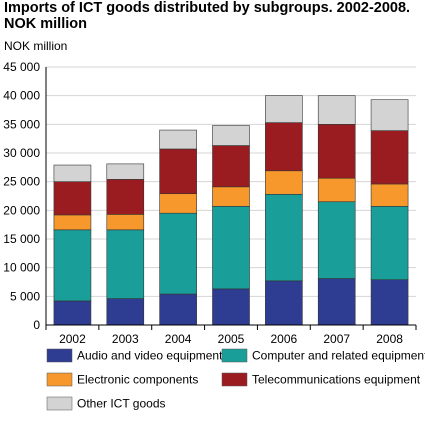  I want to click on y-tick-label: 15 000, so click(21, 239).